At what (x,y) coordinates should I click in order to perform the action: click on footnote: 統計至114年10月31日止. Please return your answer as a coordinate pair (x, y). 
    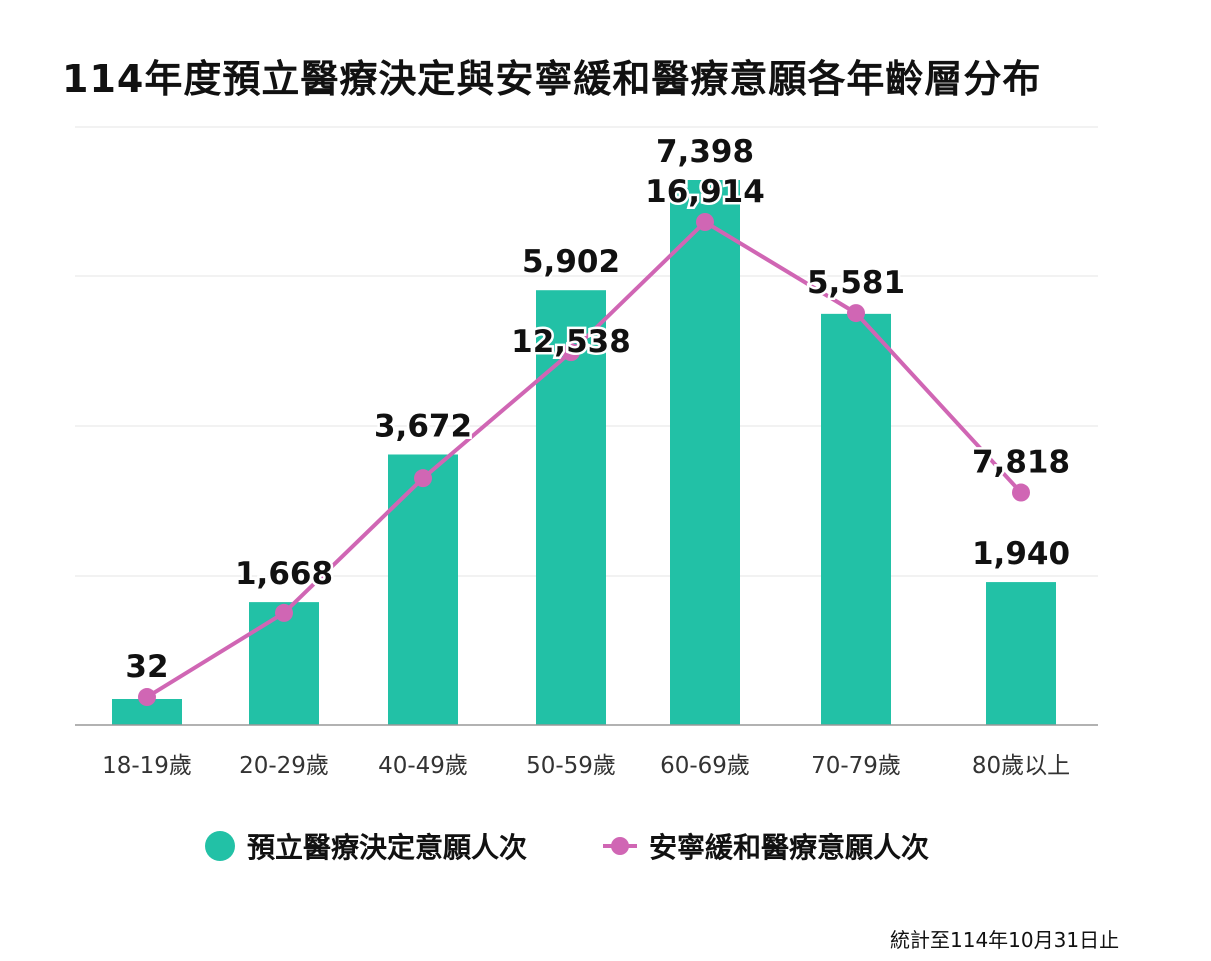
    Looking at the image, I should click on (1005, 940).